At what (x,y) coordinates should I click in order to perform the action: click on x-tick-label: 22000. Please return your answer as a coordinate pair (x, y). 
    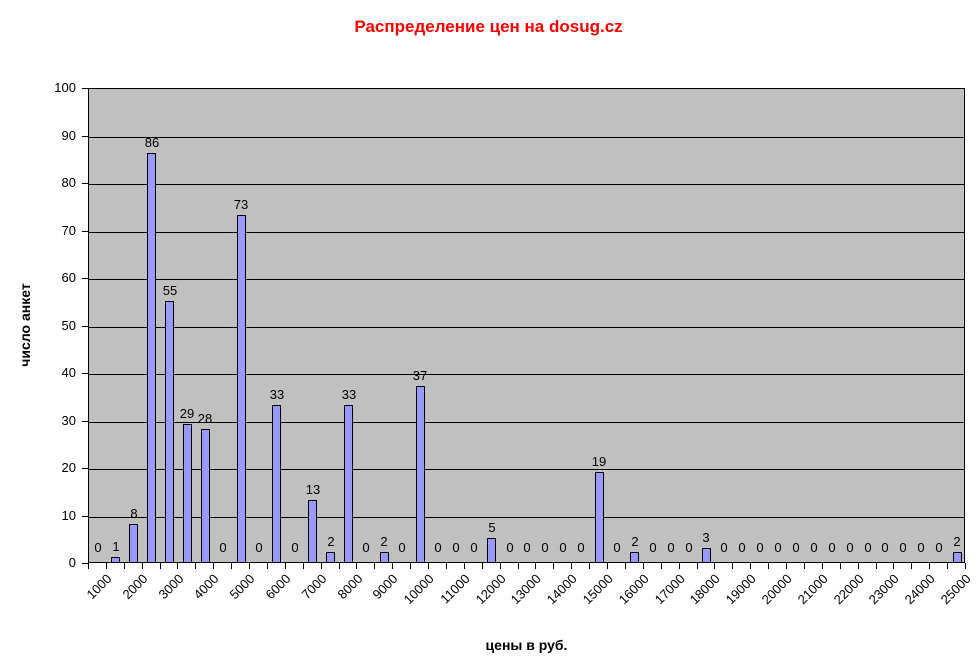
    Looking at the image, I should click on (848, 589).